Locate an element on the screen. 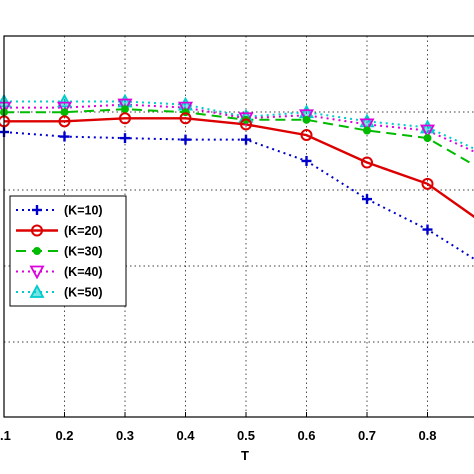  legend-item: (K=40) is located at coordinates (59, 272).